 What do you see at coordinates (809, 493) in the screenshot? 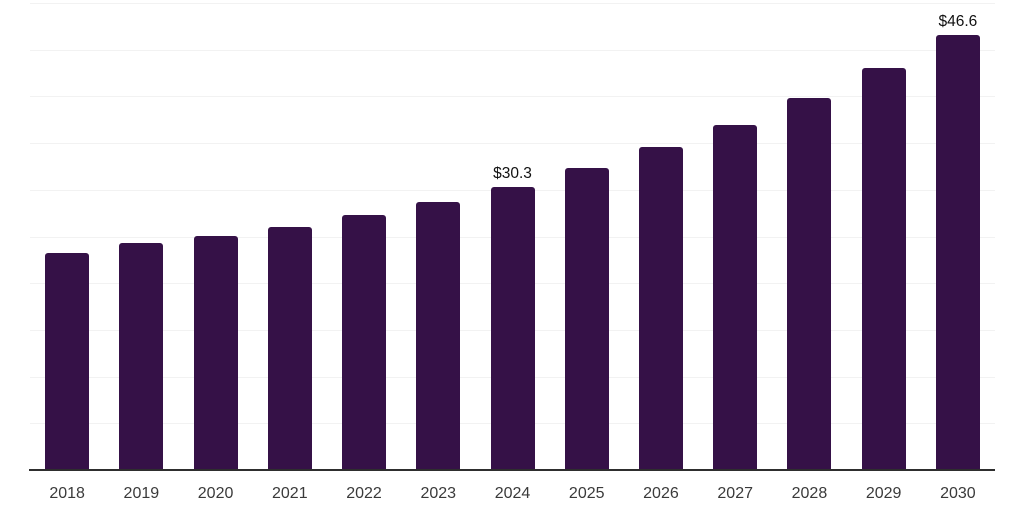
I see `x-tick-label-2028: 2028` at bounding box center [809, 493].